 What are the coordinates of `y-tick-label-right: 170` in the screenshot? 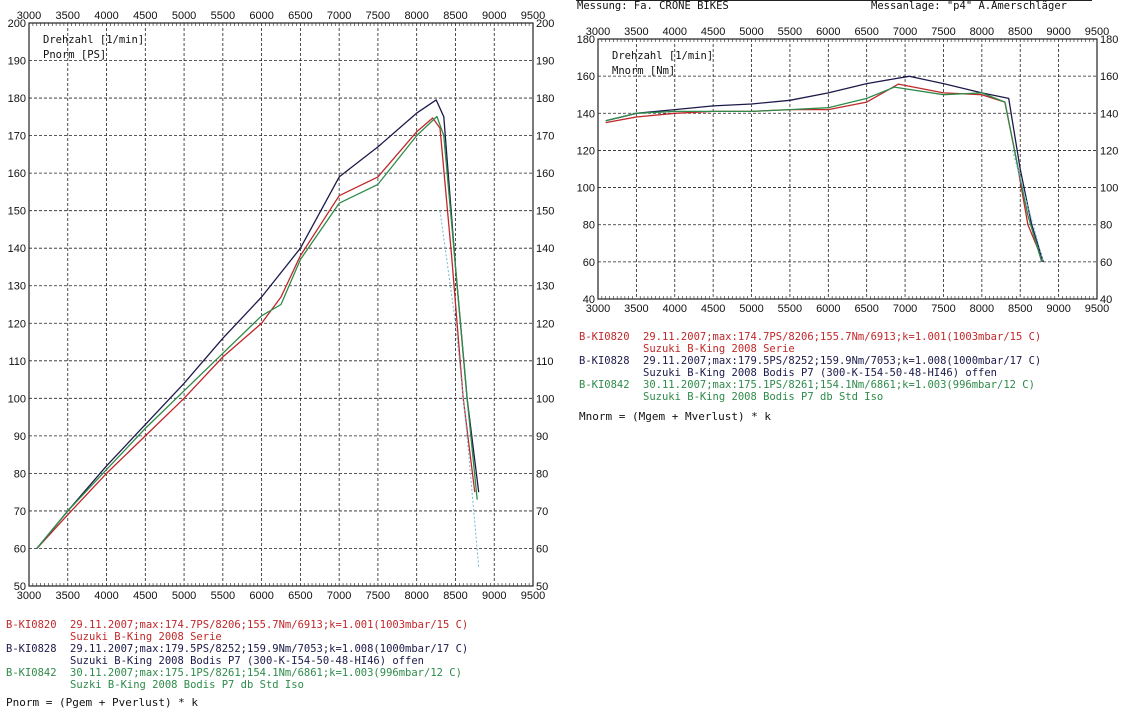 It's located at (545, 137).